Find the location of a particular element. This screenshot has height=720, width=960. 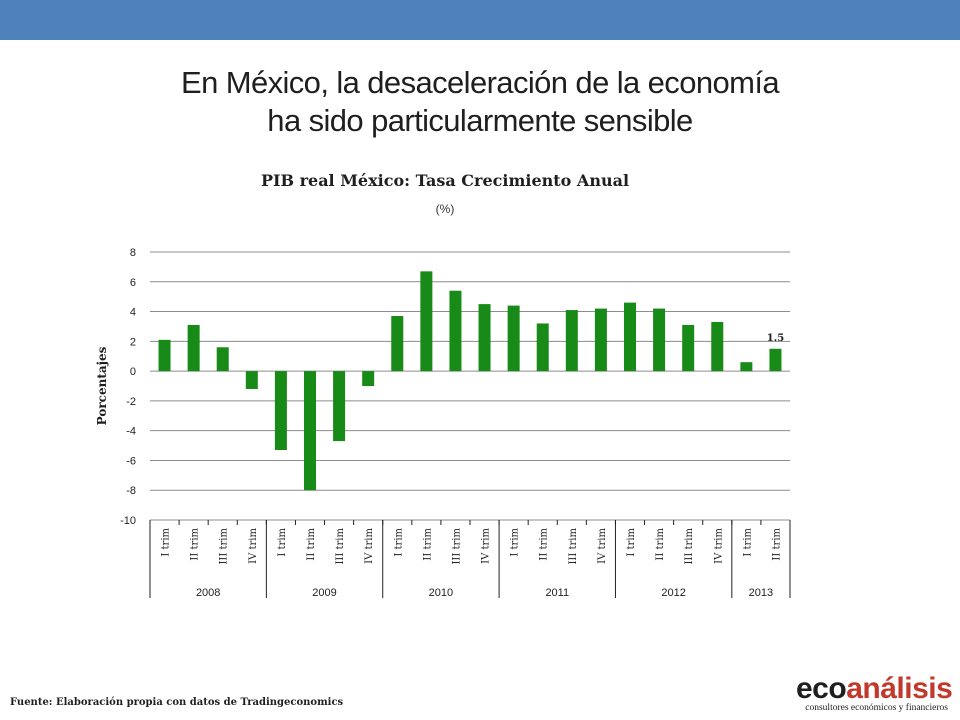

y-tick-label: -2 is located at coordinates (131, 402).